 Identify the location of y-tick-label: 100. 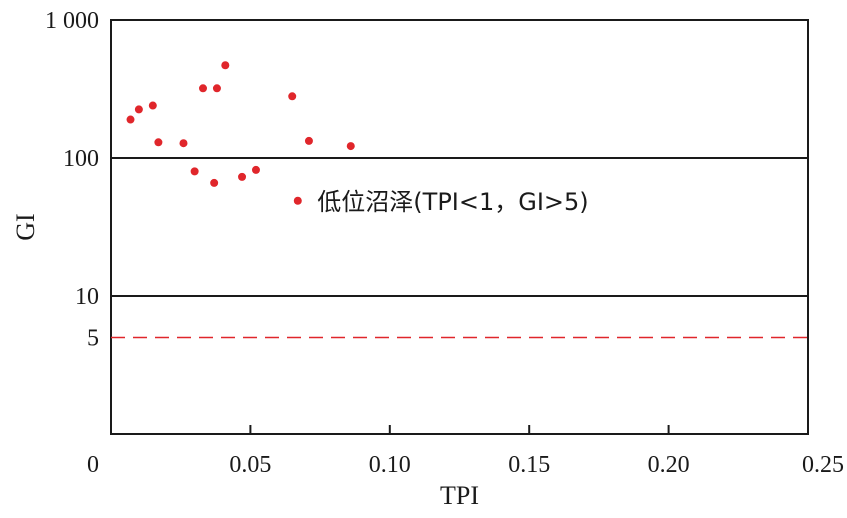
(81, 159).